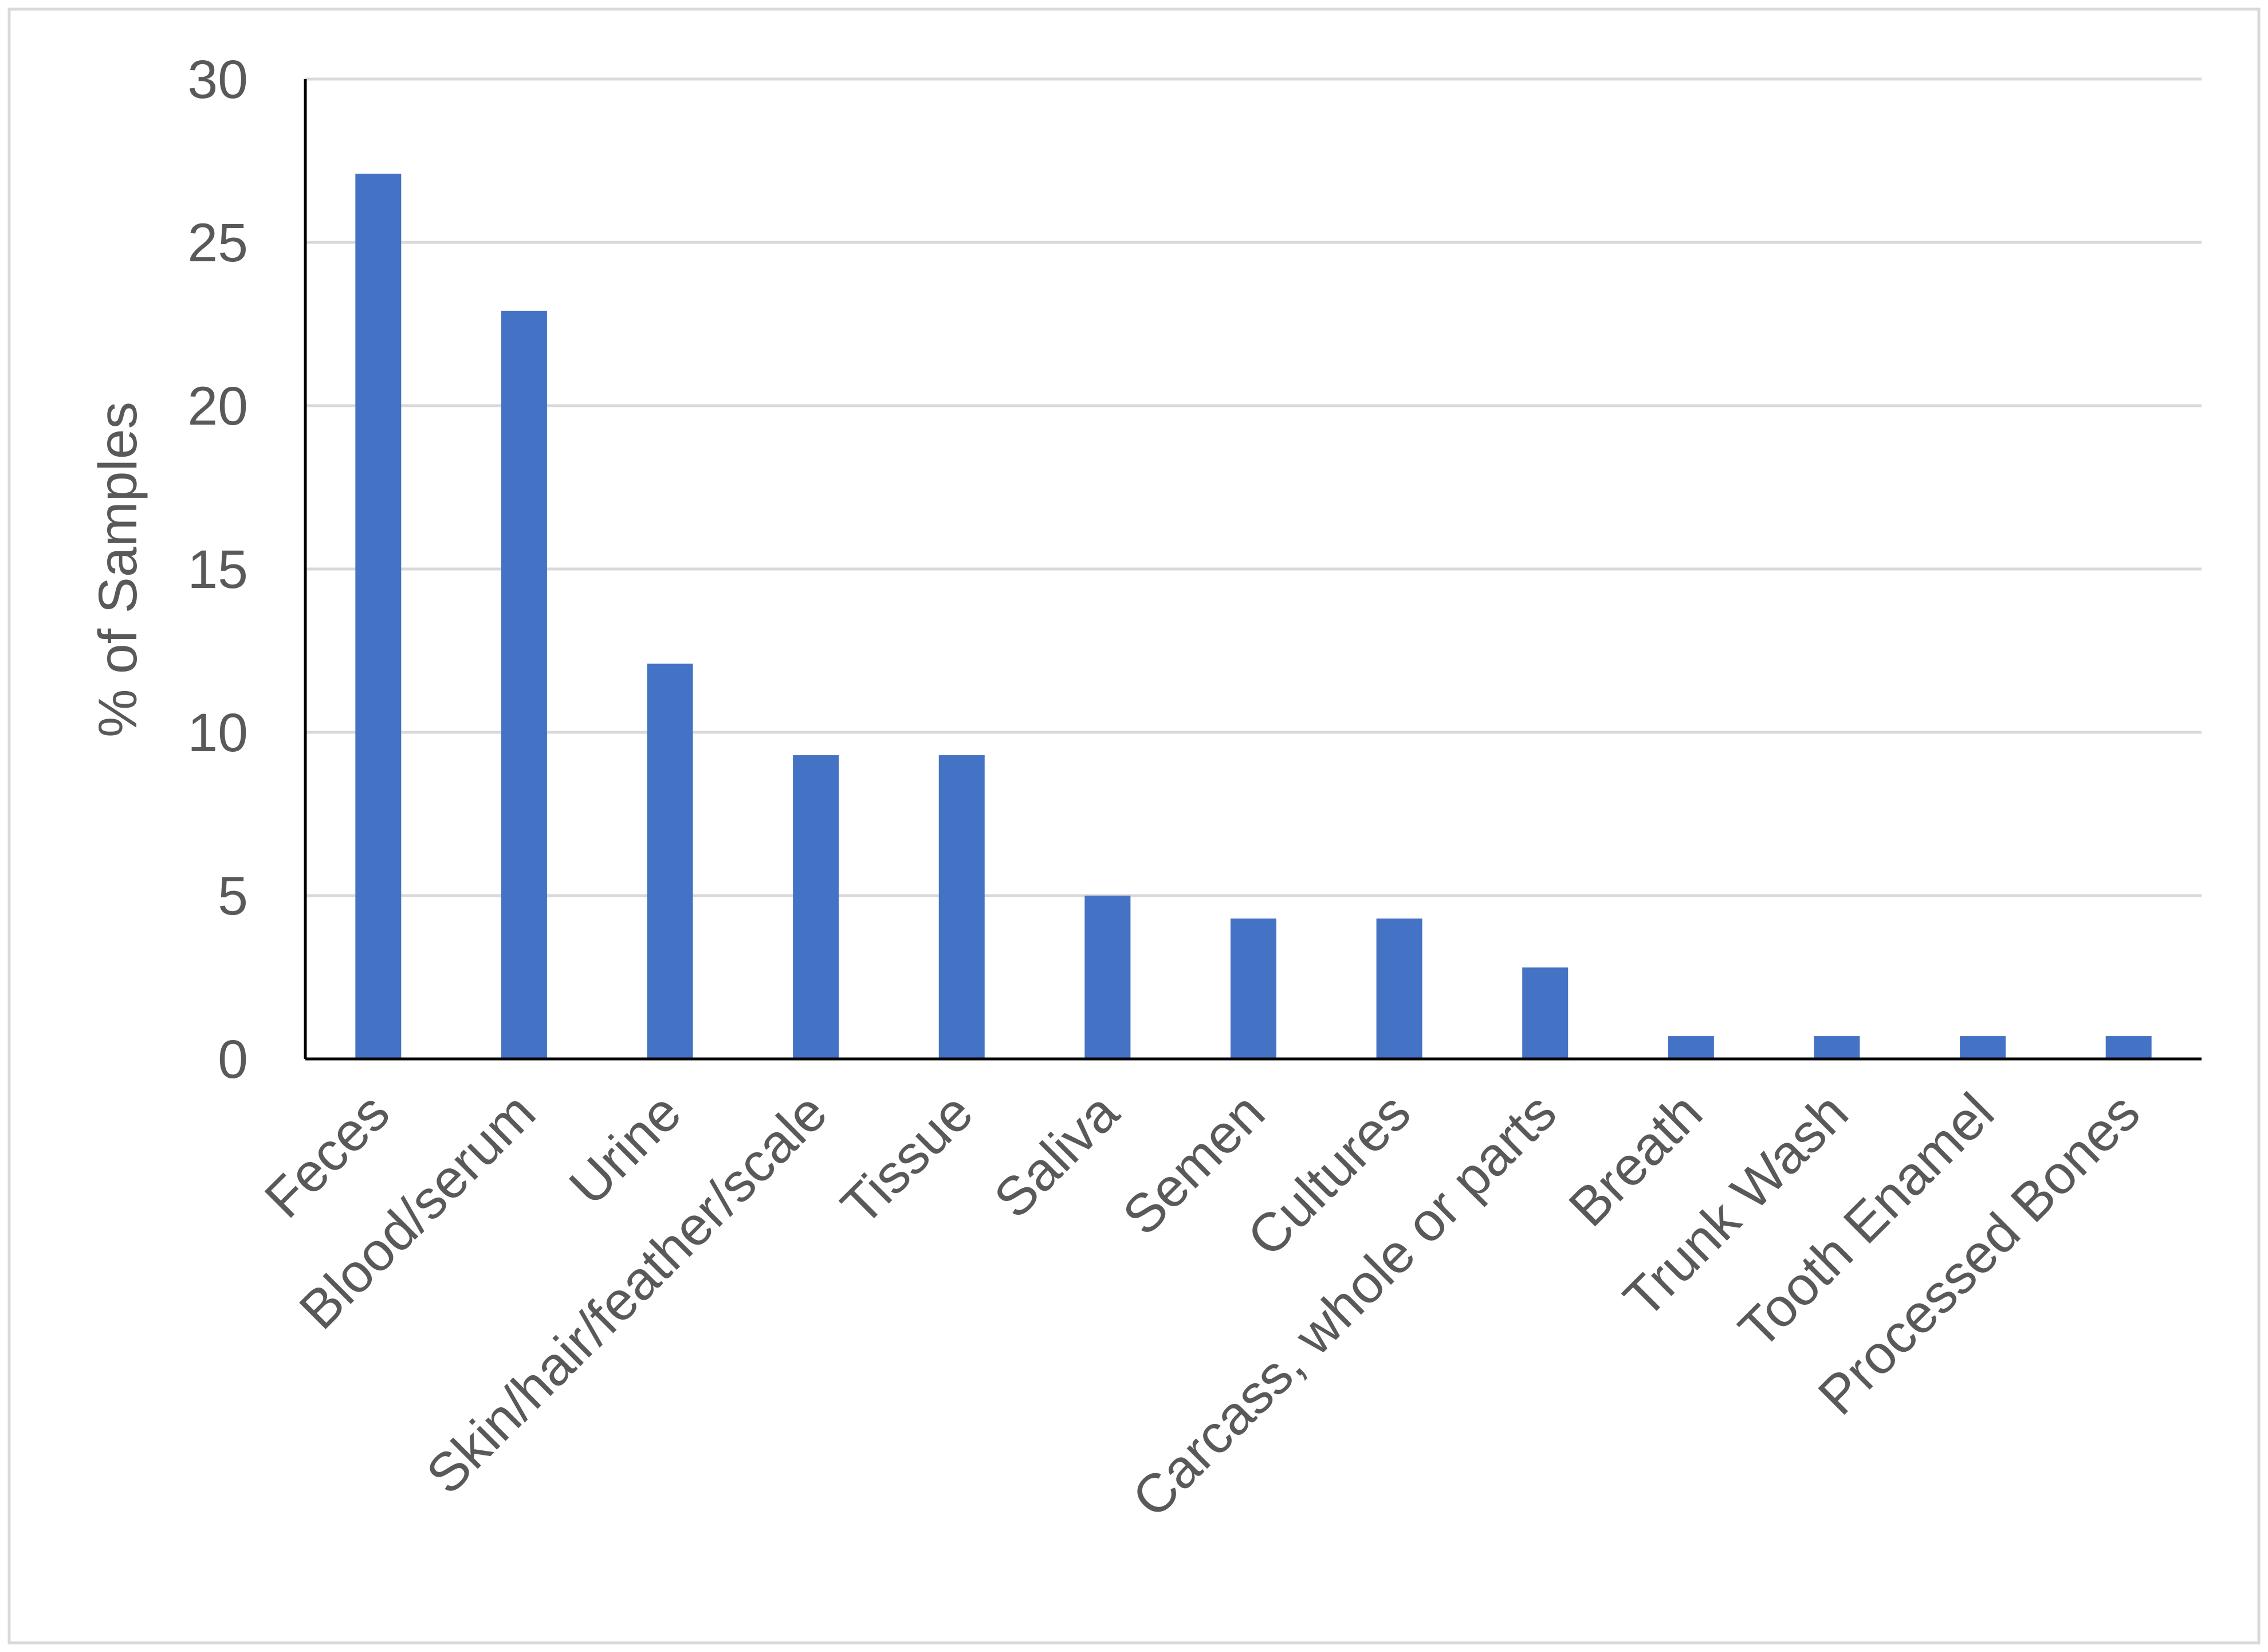 This screenshot has width=2268, height=1652. I want to click on y-tick-label: 20, so click(217, 406).